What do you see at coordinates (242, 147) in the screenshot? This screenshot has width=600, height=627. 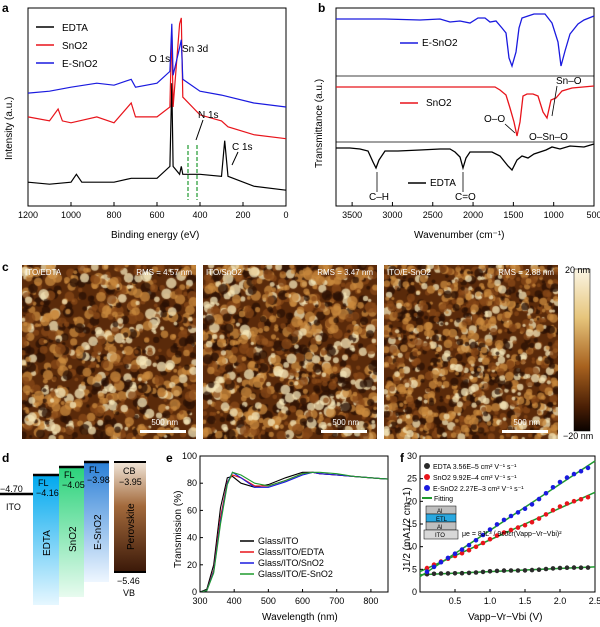 I see `annot-c1s: C 1s` at bounding box center [242, 147].